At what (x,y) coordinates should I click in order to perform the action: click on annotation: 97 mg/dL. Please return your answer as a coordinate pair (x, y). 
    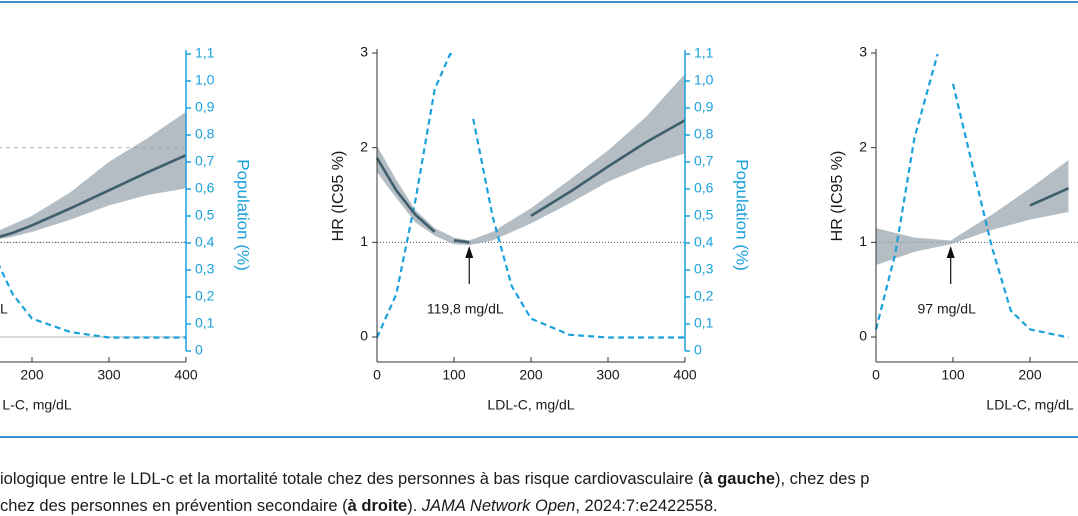
    Looking at the image, I should click on (947, 309).